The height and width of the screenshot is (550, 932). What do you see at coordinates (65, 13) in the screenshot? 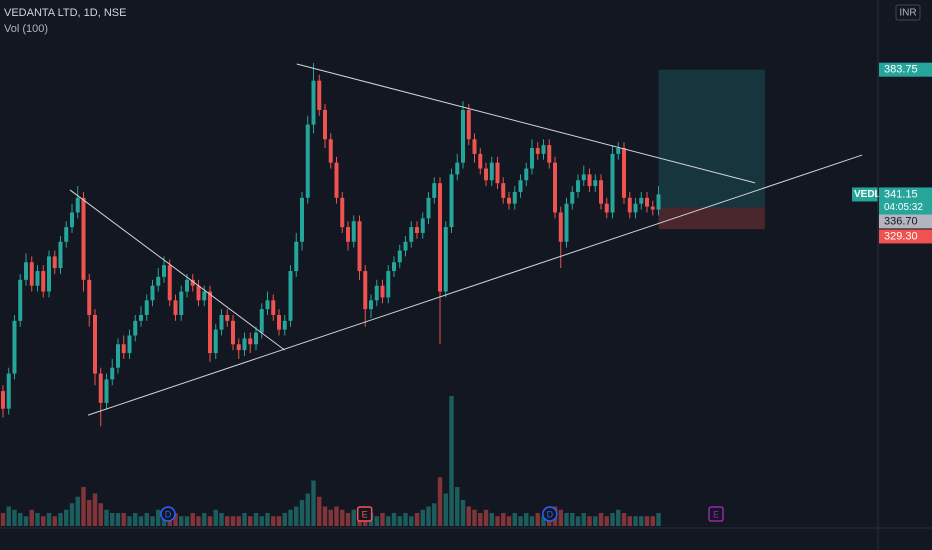
I see `symbol-title: VEDANTA LTD, 1D, NSE` at bounding box center [65, 13].